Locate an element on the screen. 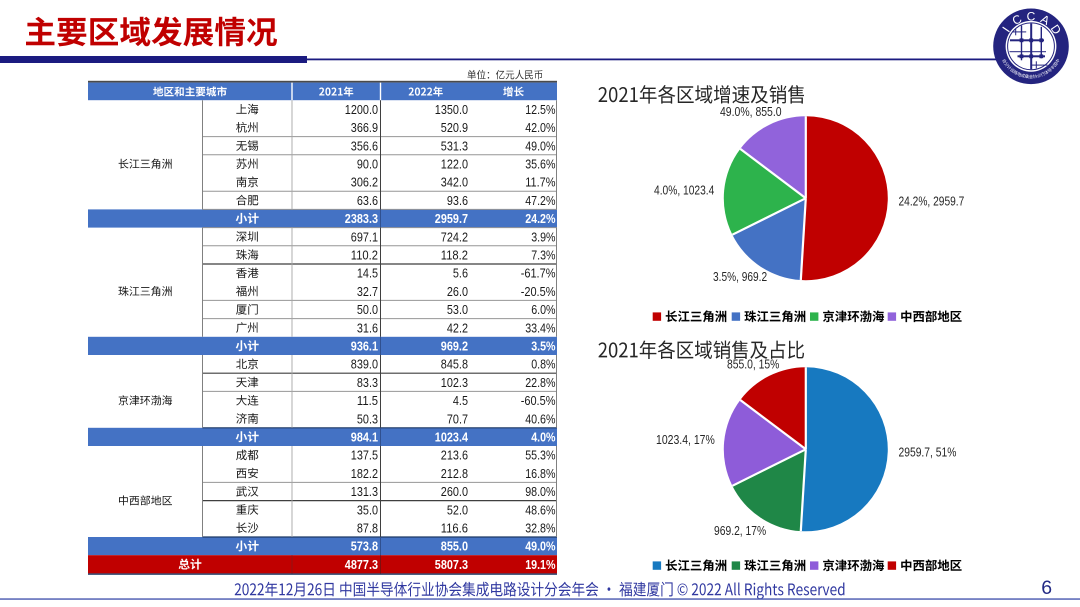 This screenshot has height=607, width=1080. svg-text: 98.0% is located at coordinates (540, 491).